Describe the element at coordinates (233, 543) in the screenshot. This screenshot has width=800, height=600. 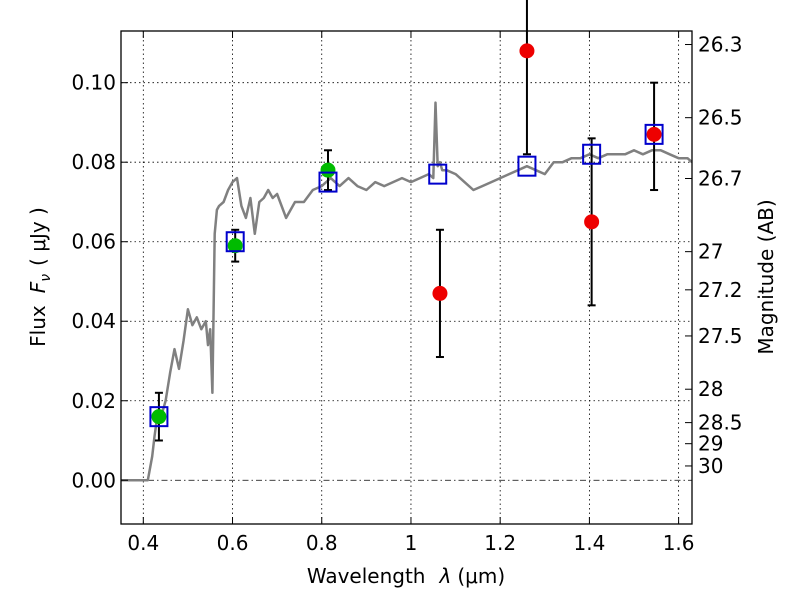
I see `x-tick-label: 0.6` at that location.